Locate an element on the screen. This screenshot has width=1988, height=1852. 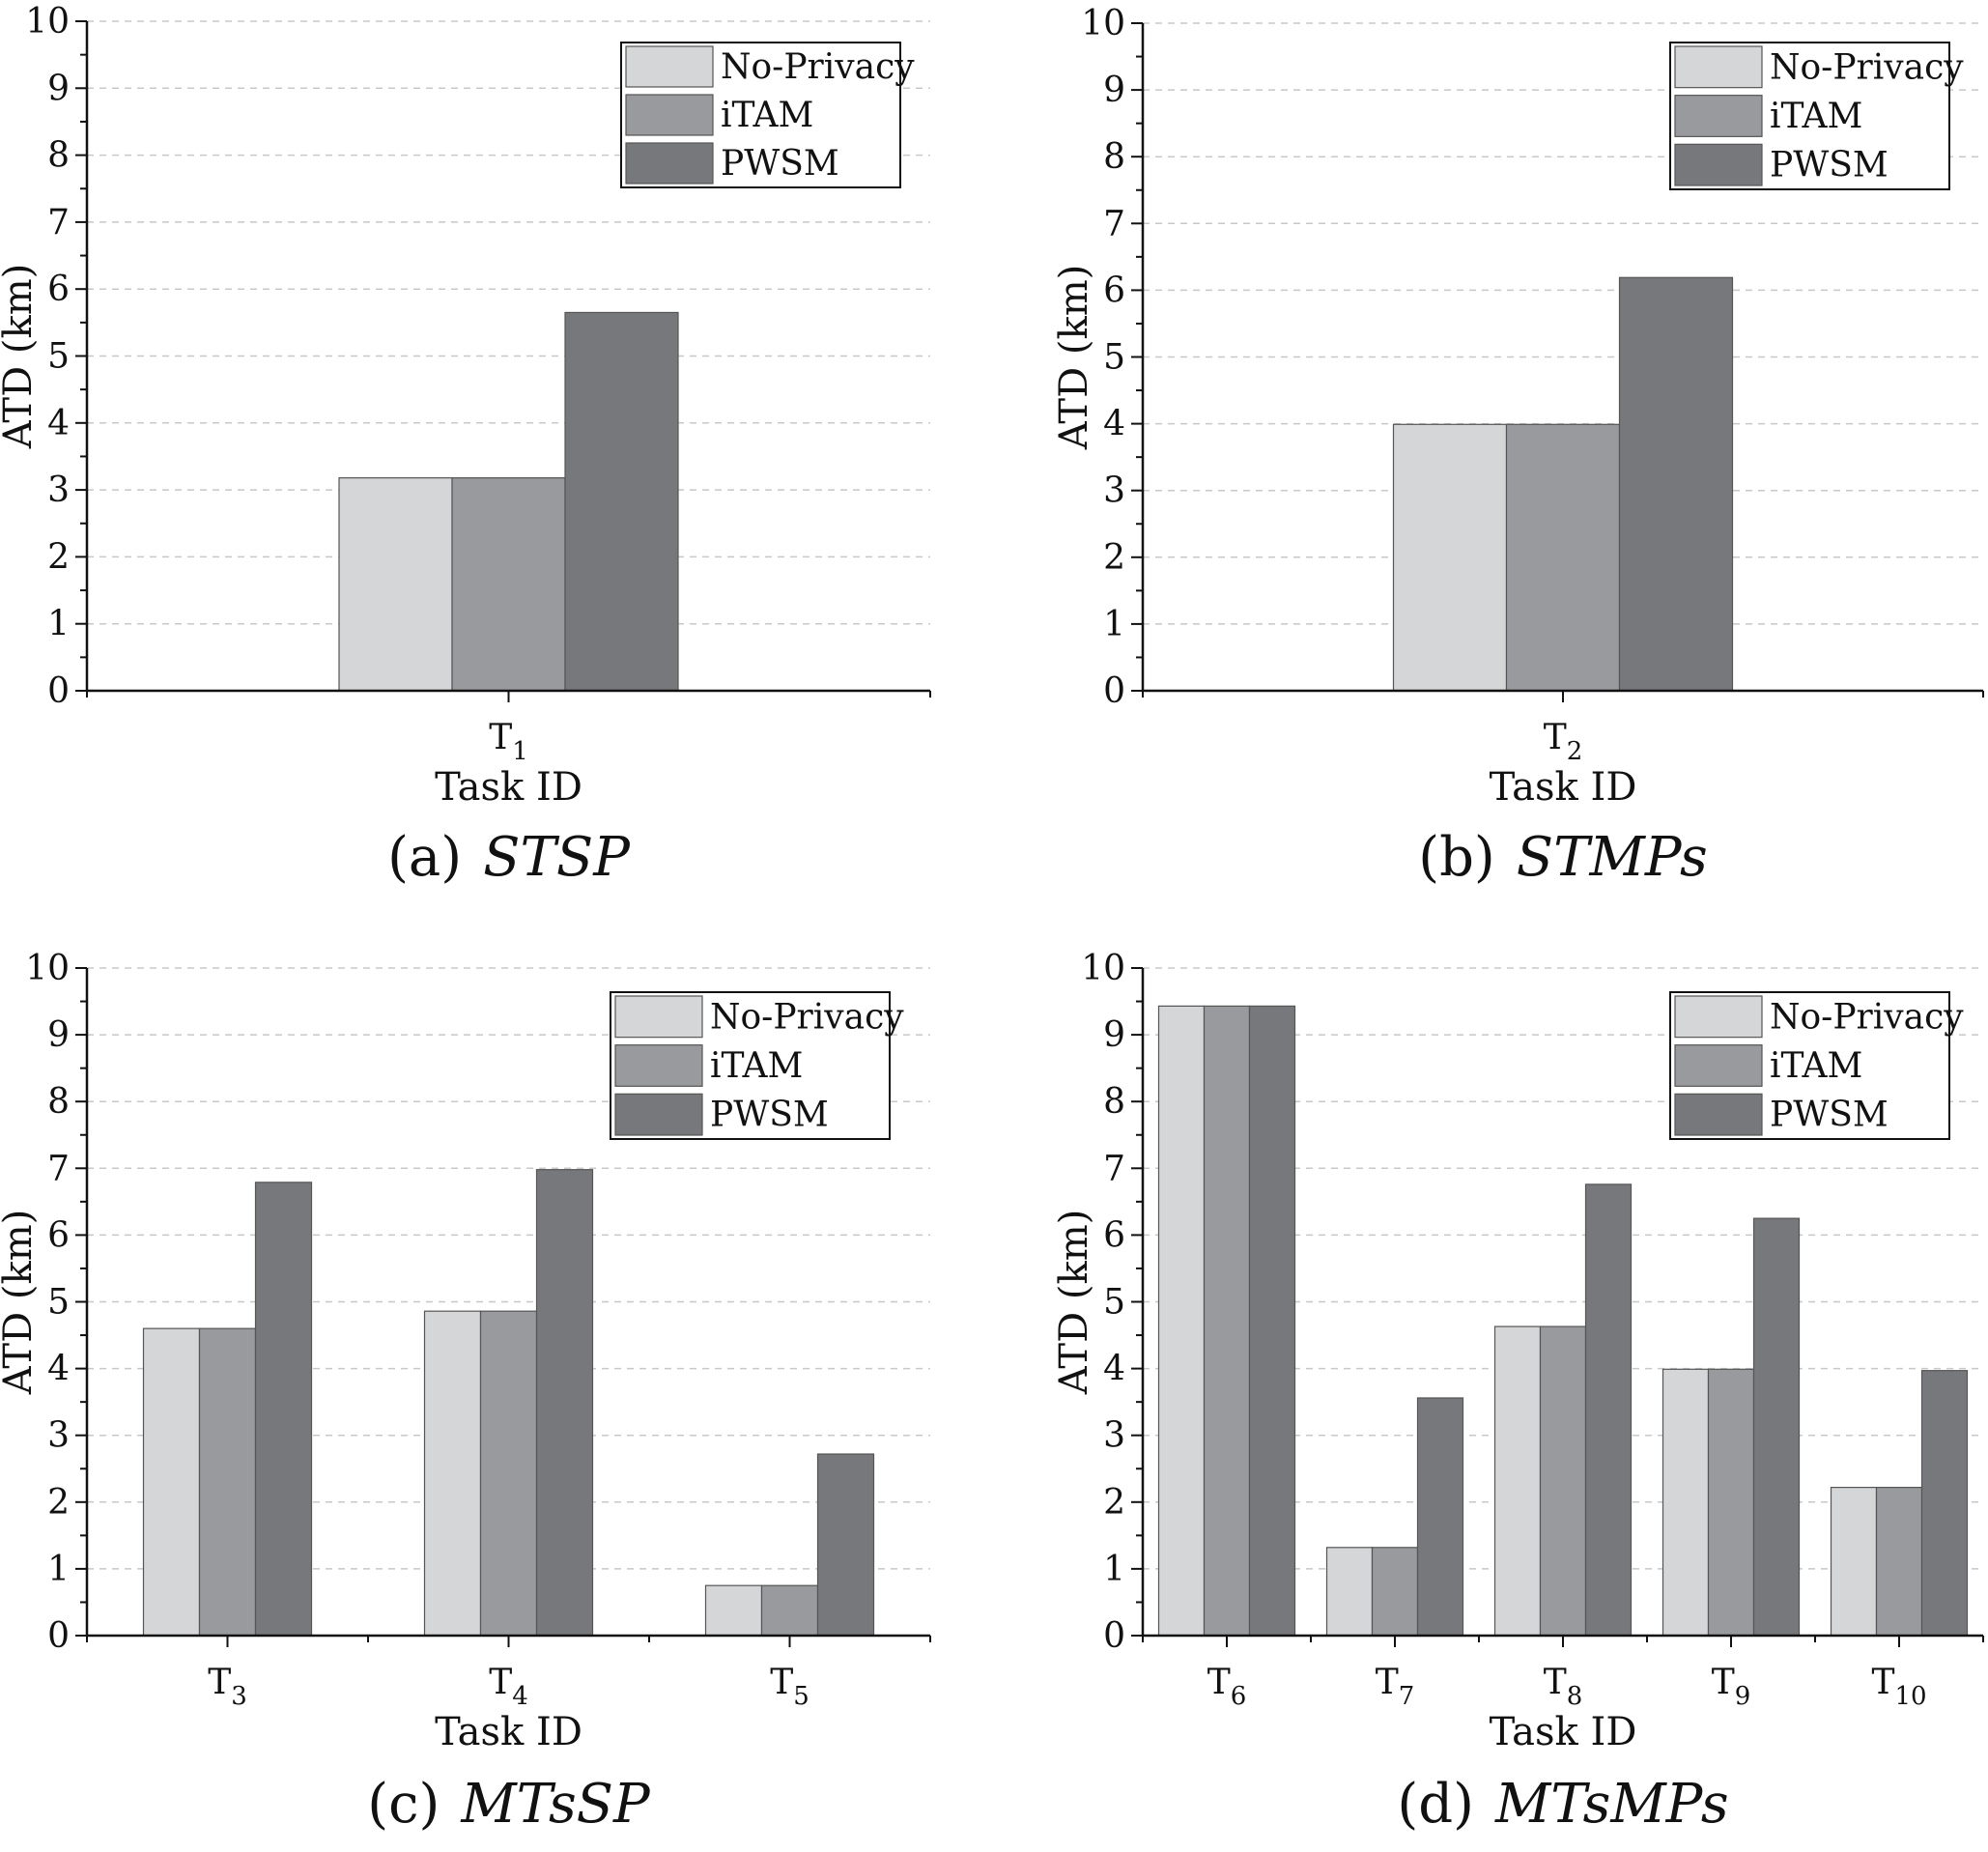
x-tick-label: T1 is located at coordinates (508, 742).